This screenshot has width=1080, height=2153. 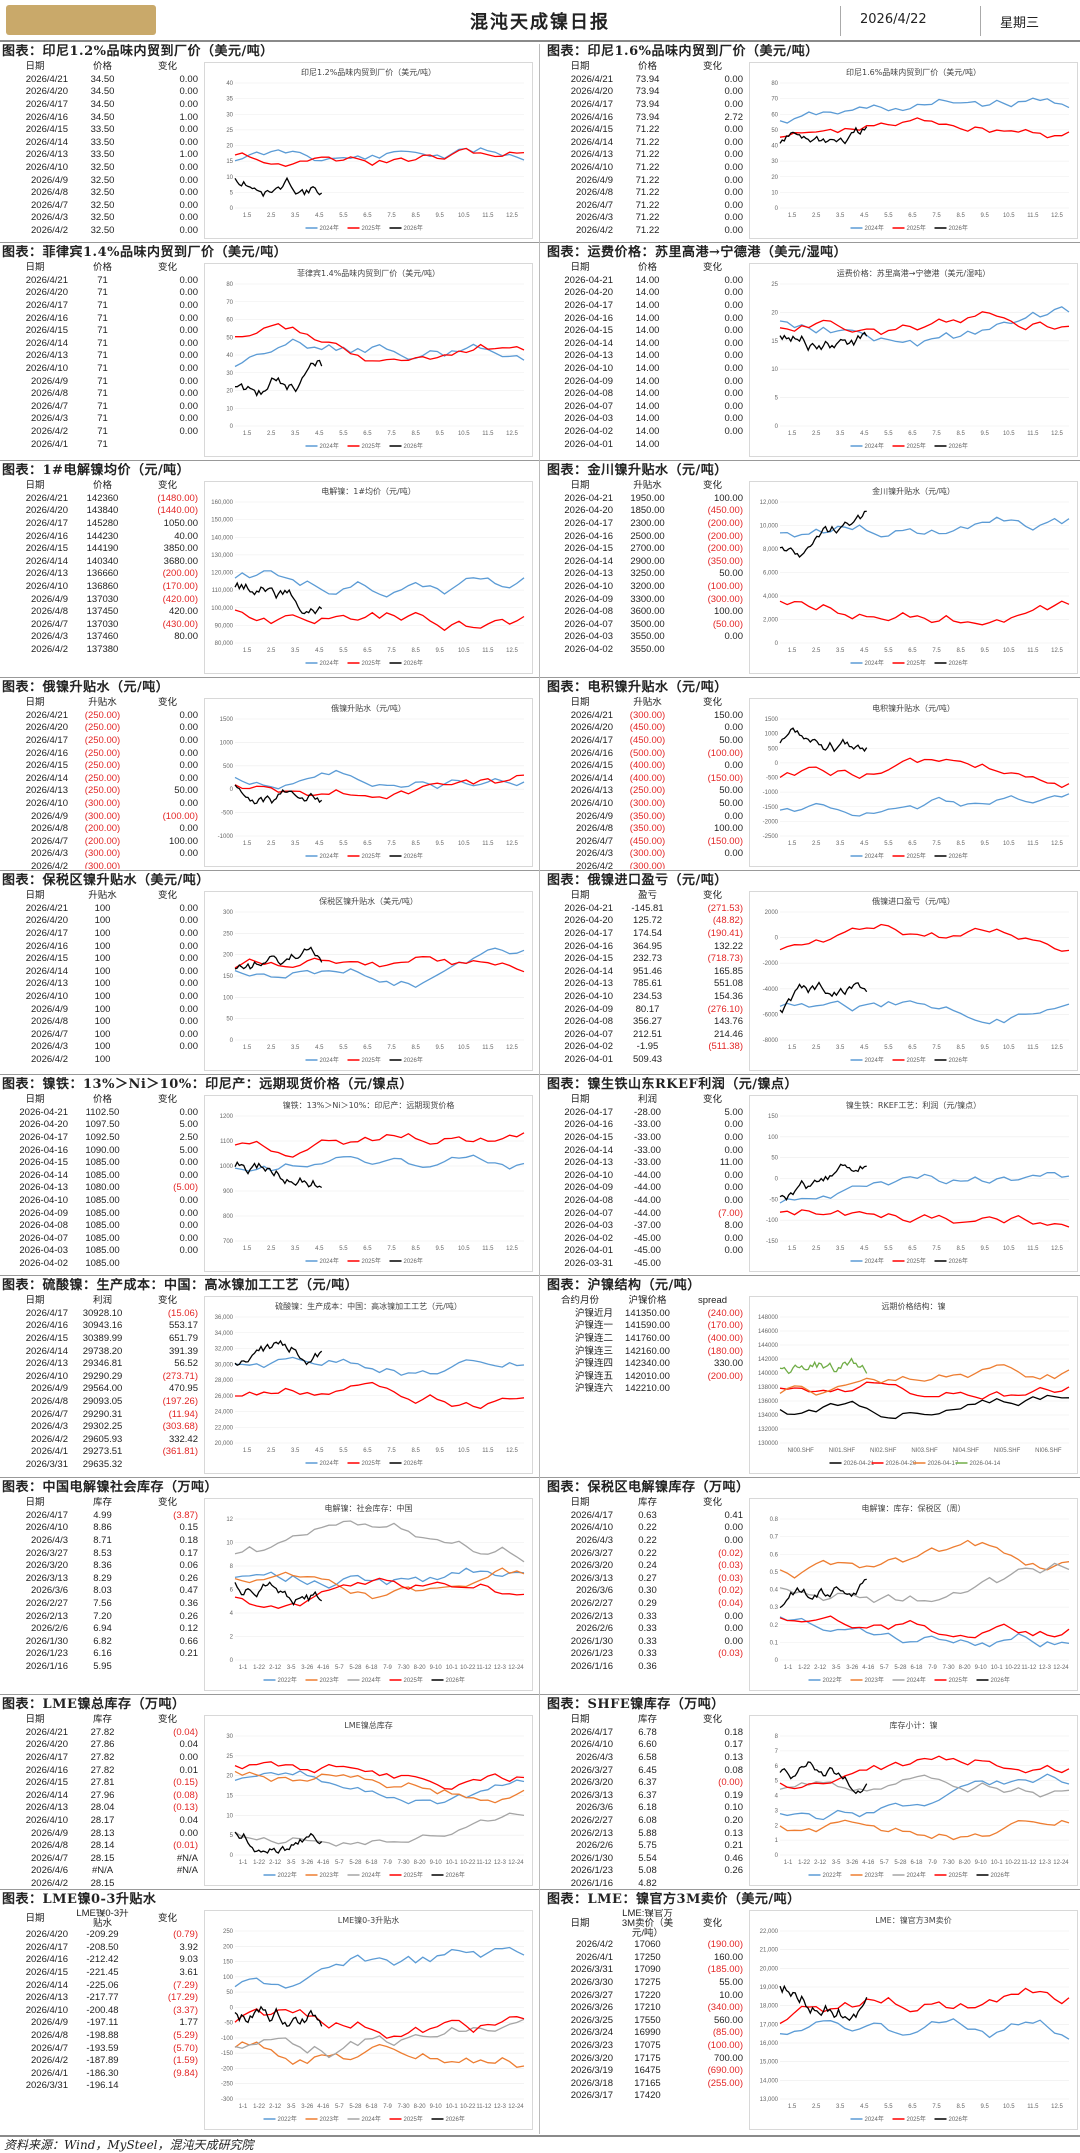 I want to click on table-cell: 2026/1/16, so click(x=591, y=1667).